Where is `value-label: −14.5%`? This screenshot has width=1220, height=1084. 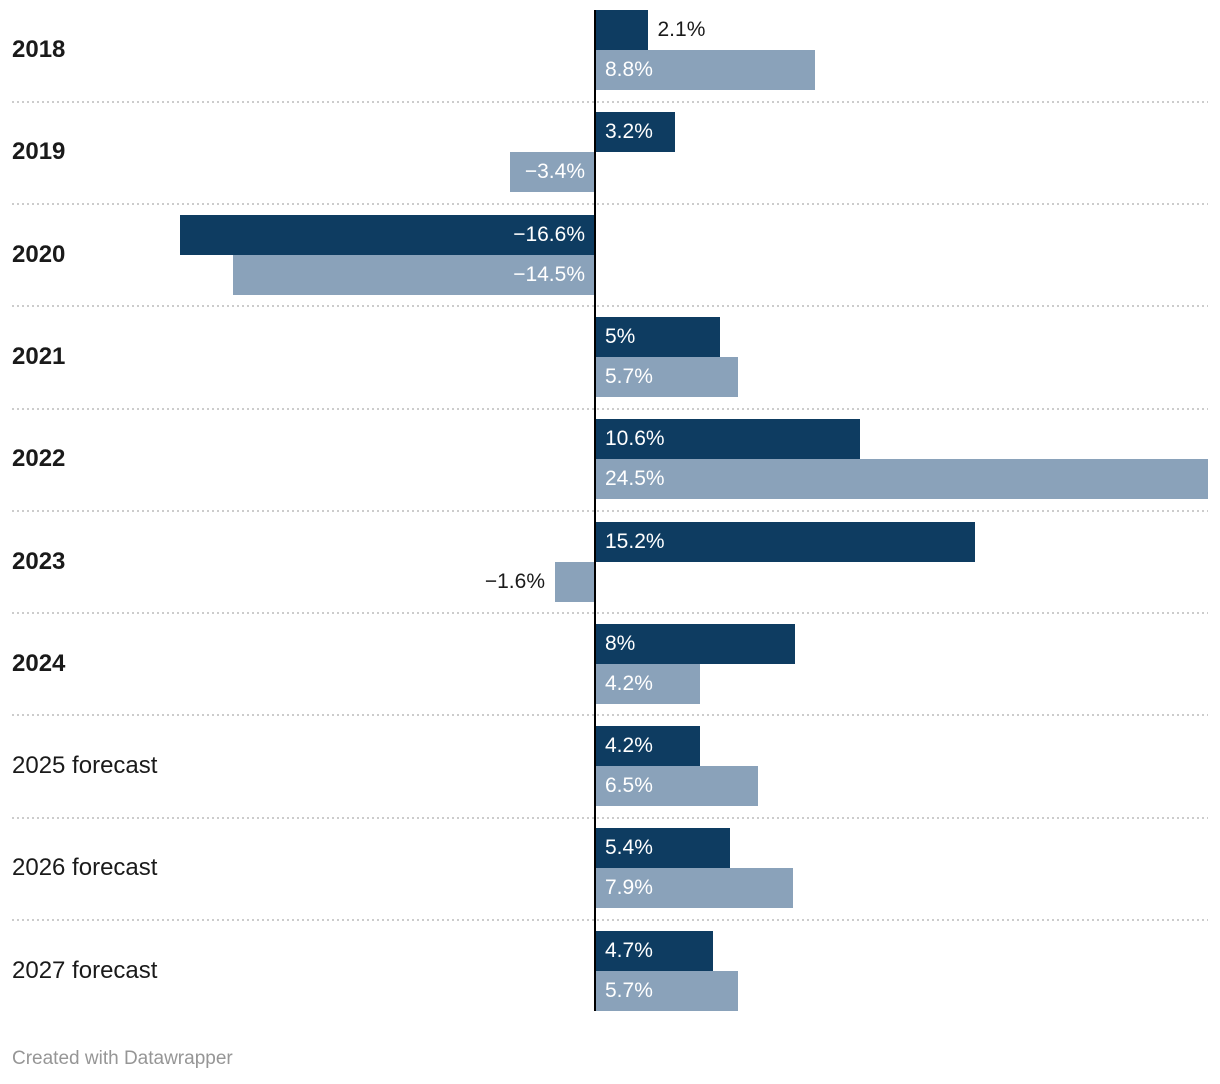 value-label: −14.5% is located at coordinates (549, 274).